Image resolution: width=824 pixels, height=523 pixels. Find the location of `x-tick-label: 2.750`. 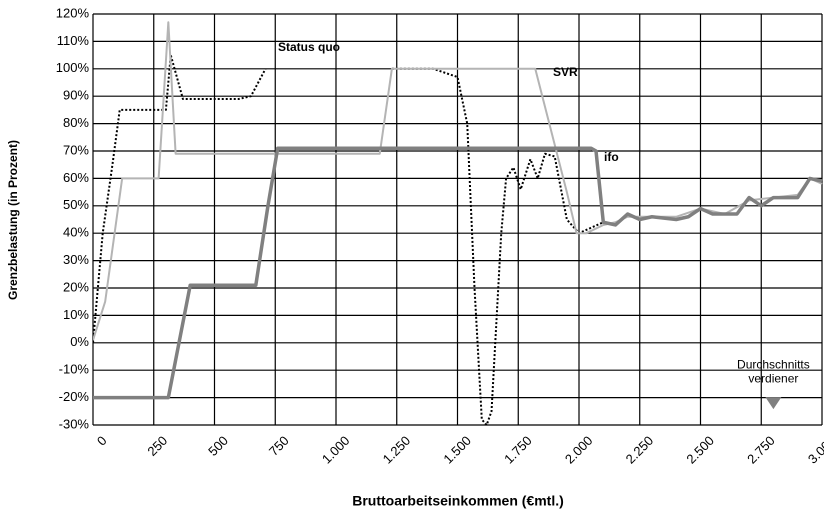

x-tick-label: 2.750 is located at coordinates (761, 450).